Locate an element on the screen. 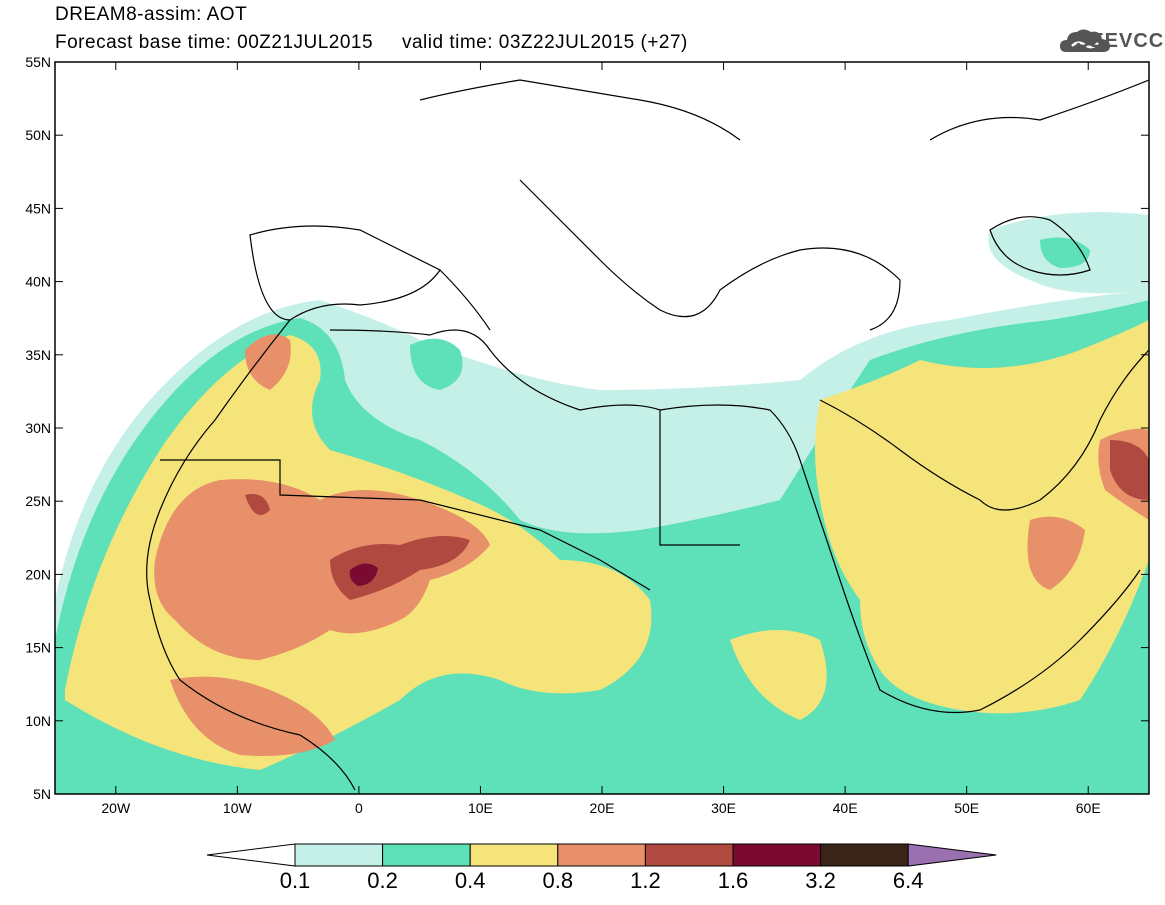 The width and height of the screenshot is (1165, 905). lon-tick-label: 10W is located at coordinates (238, 808).